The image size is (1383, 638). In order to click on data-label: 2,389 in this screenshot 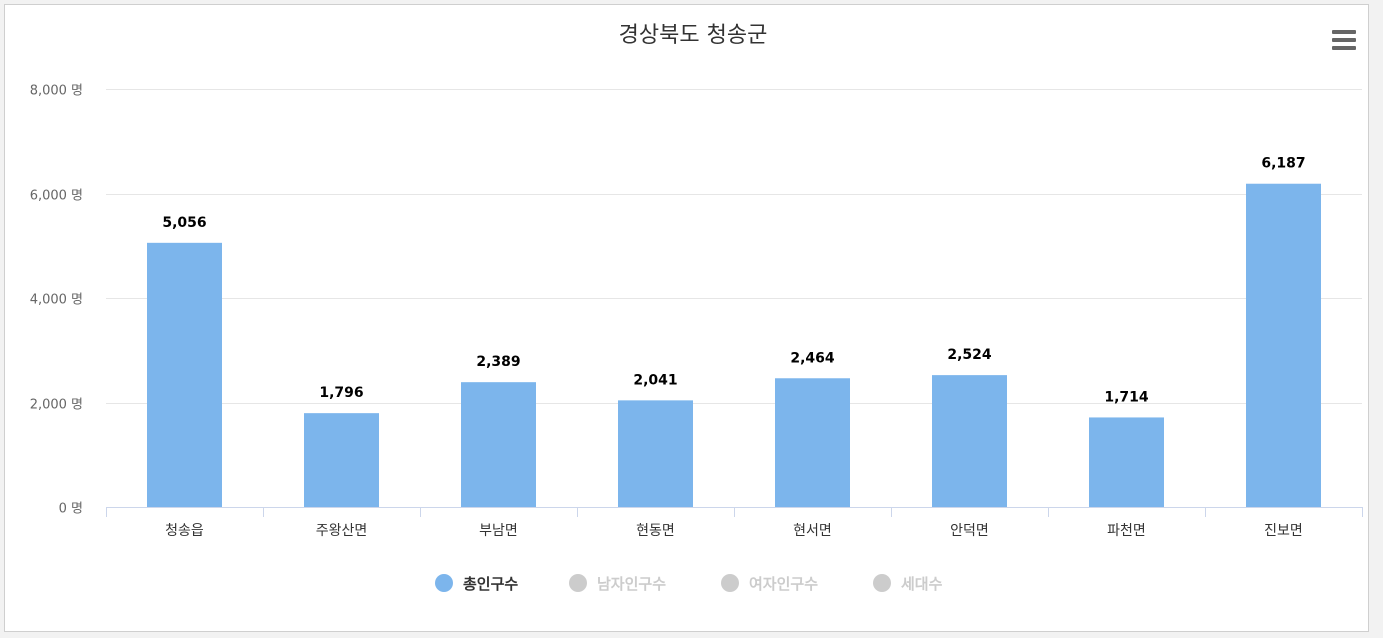, I will do `click(498, 362)`.